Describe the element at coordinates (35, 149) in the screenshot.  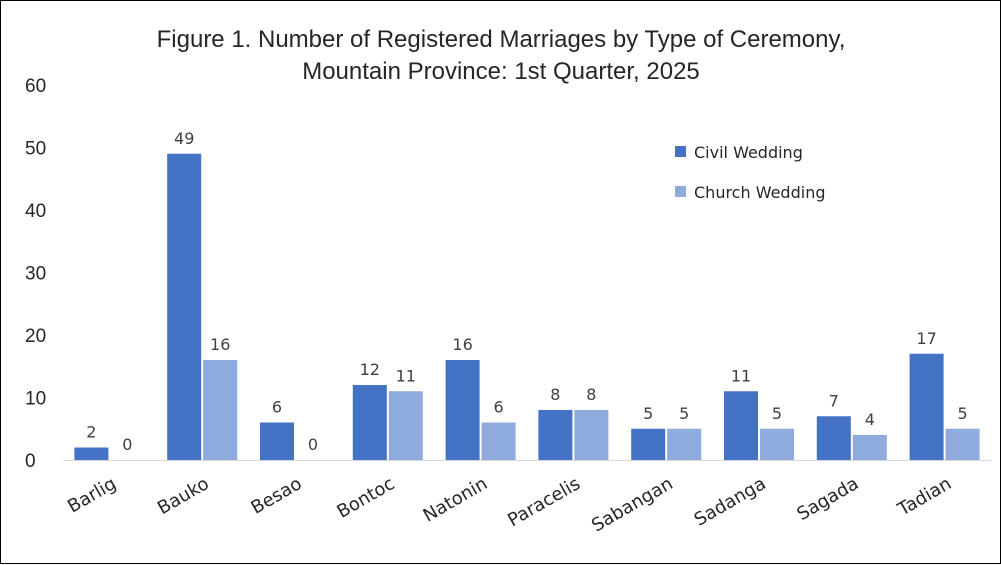
I see `y-tick-label-50: 50` at that location.